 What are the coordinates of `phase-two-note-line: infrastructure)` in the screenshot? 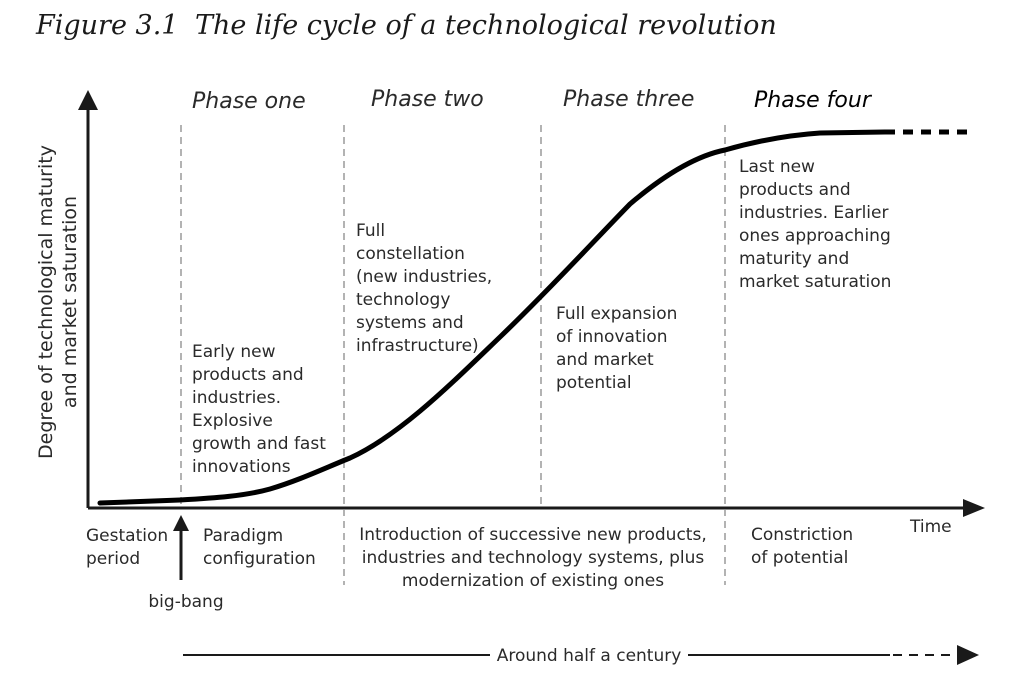 It's located at (417, 346).